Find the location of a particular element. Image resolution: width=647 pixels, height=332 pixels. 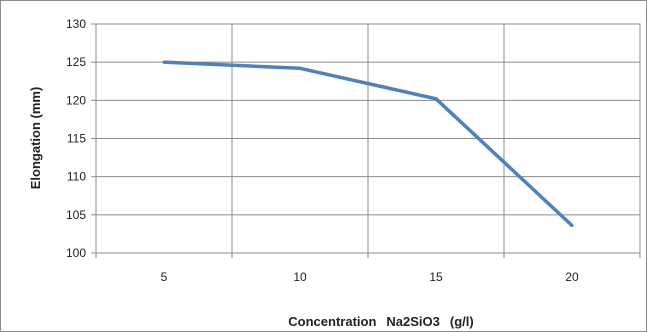

x-axis-title-formula: Na2SiO3 is located at coordinates (412, 321).